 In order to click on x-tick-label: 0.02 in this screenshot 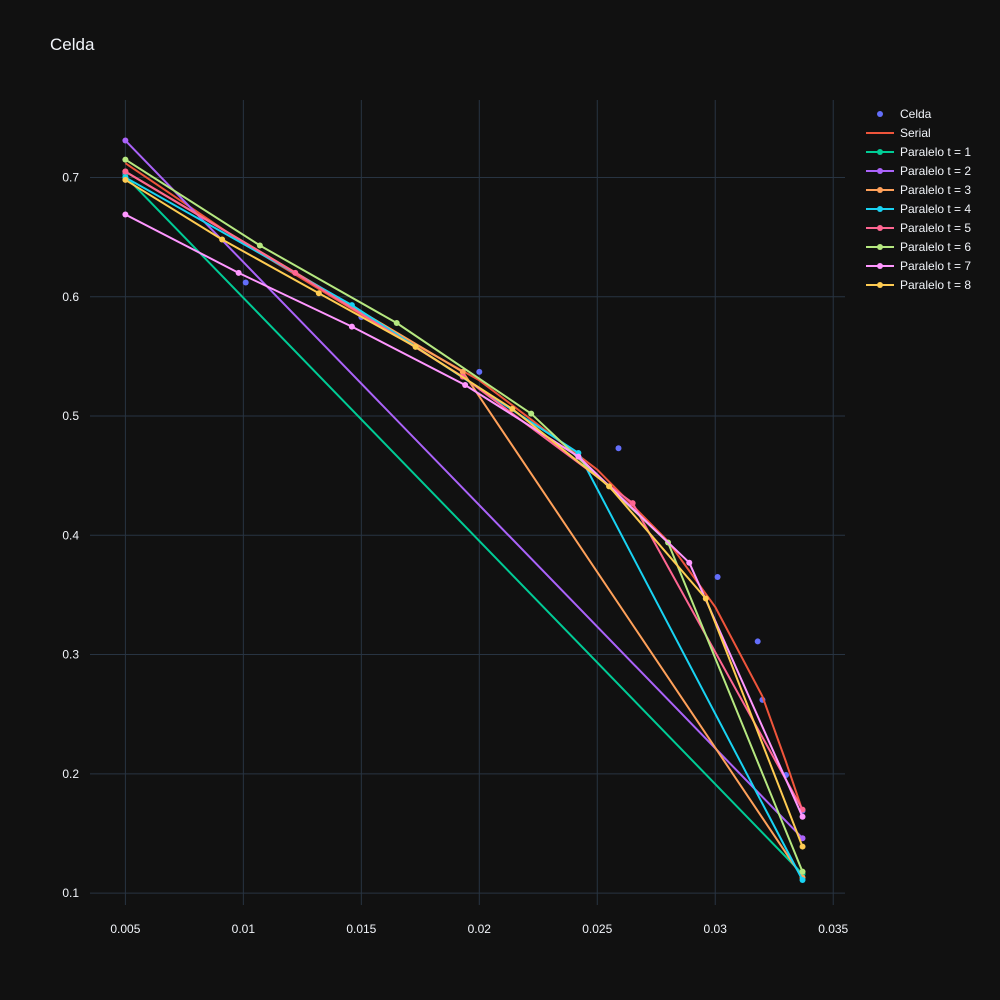, I will do `click(480, 929)`.